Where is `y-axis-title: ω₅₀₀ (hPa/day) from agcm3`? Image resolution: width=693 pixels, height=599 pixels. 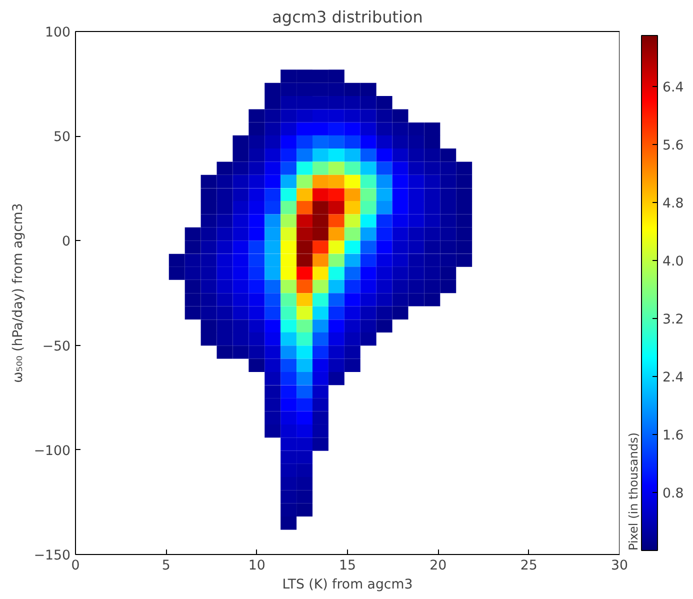
y-axis-title: ω₅₀₀ (hPa/day) from agcm3 is located at coordinates (18, 293).